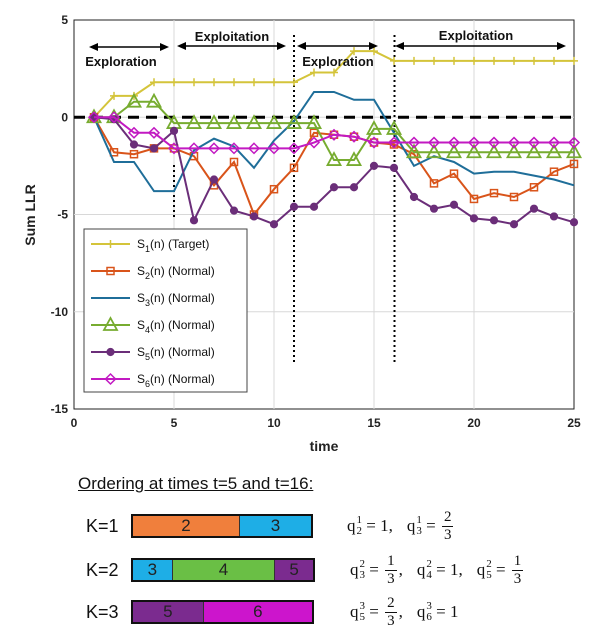 The height and width of the screenshot is (641, 589). Describe the element at coordinates (186, 526) in the screenshot. I see `bar-segment: 2` at that location.